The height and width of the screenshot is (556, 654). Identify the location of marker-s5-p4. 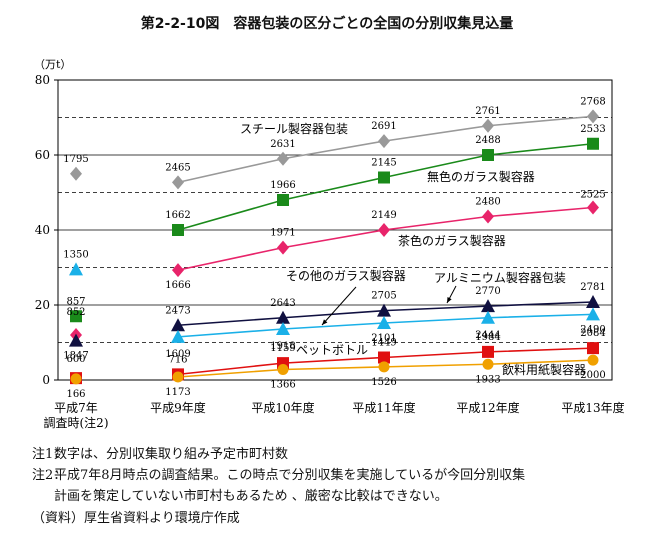
(488, 351).